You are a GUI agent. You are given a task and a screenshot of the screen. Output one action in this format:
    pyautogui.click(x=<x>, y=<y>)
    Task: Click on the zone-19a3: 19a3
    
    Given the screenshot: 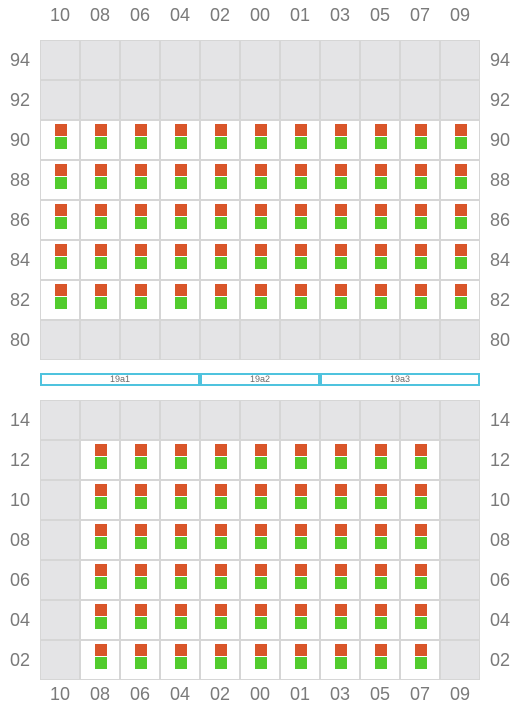 What is the action you would take?
    pyautogui.click(x=400, y=379)
    